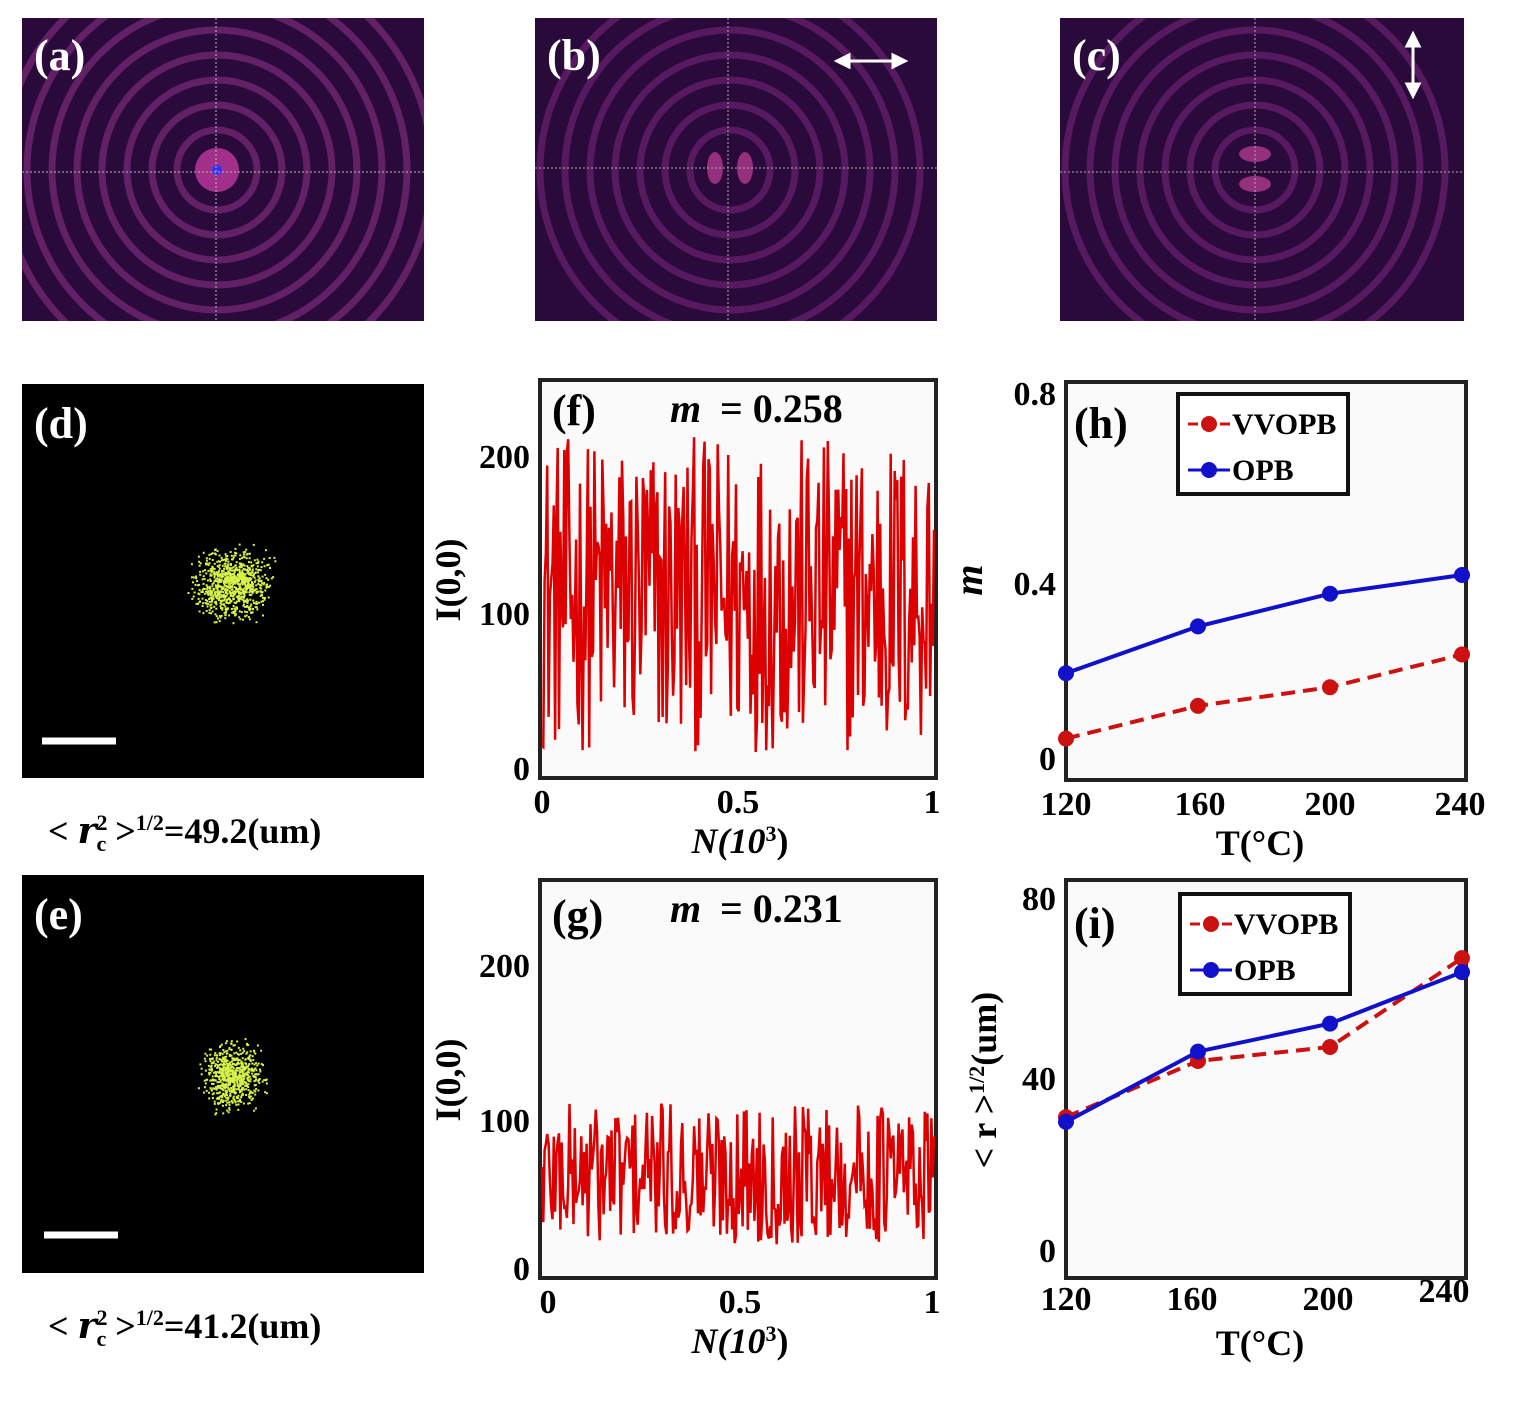 The width and height of the screenshot is (1518, 1423). I want to click on y-axis-label: m, so click(975, 579).